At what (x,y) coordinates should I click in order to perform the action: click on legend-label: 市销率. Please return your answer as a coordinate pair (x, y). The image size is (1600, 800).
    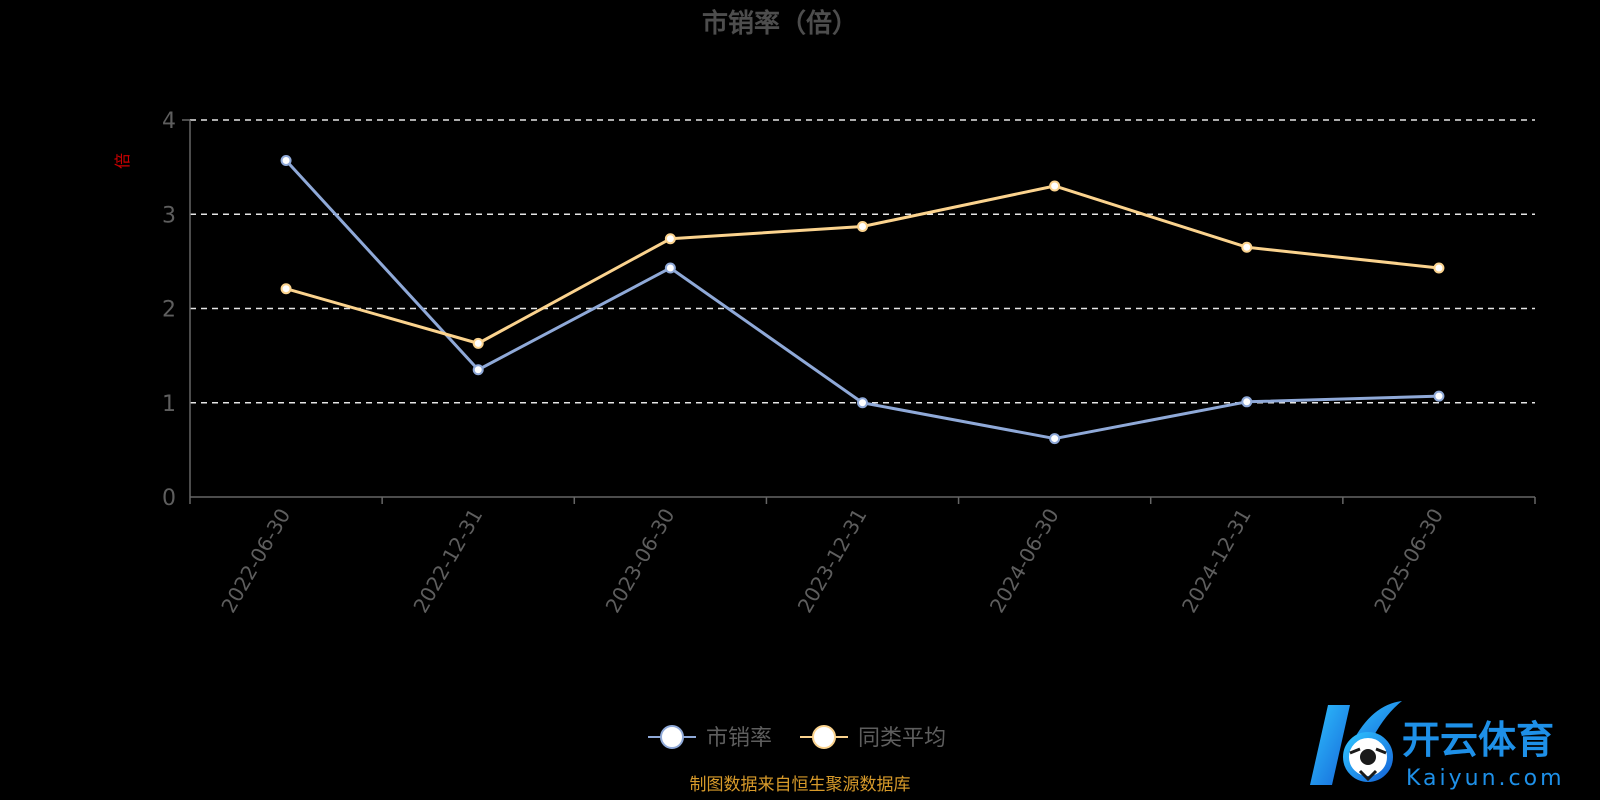
    Looking at the image, I should click on (739, 738).